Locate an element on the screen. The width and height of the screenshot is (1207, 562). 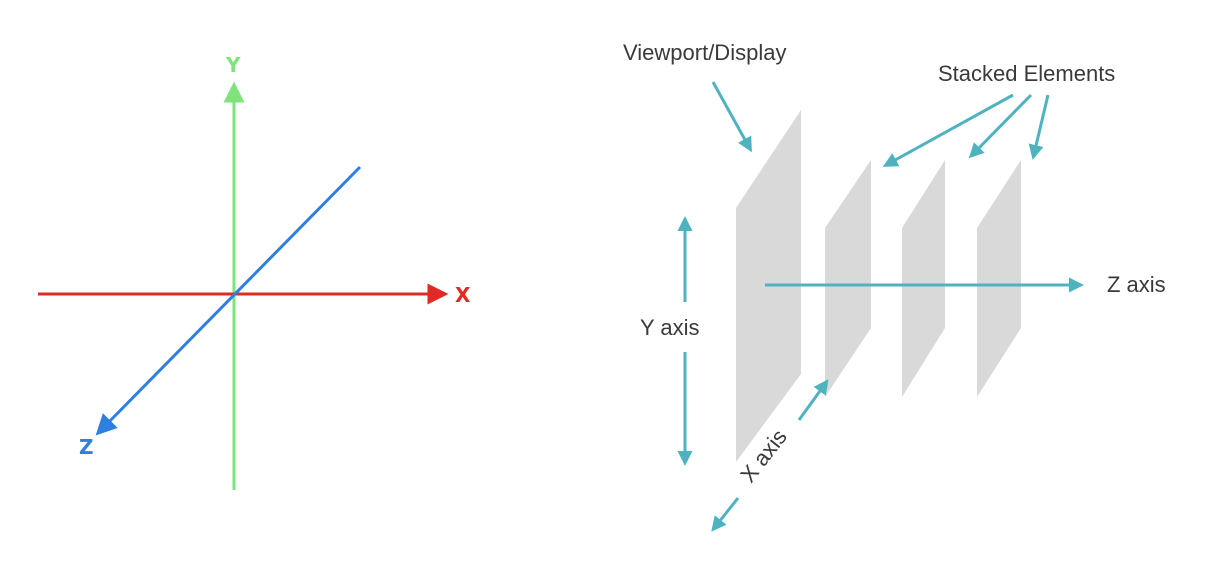
y-axis-label: Y axis is located at coordinates (670, 327).